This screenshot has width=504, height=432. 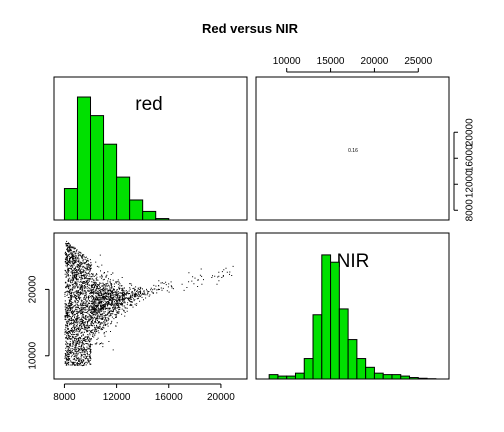 I want to click on panel-scatter, so click(x=150, y=306).